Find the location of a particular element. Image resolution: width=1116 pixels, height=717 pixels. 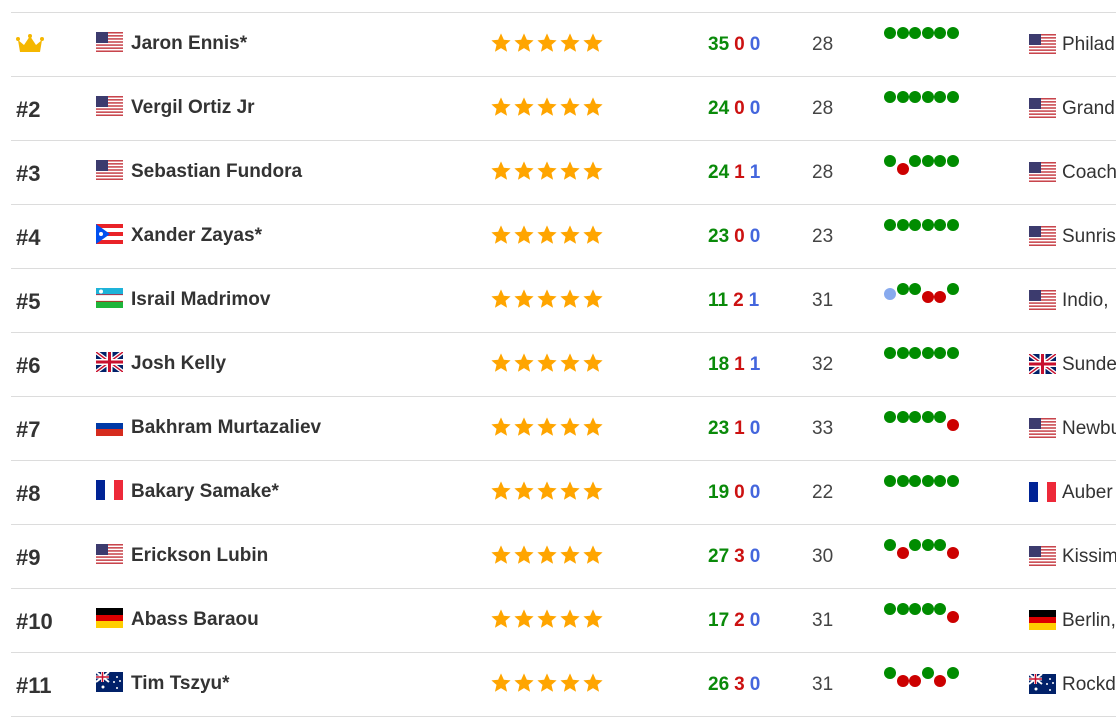

star-rating is located at coordinates (547, 107).